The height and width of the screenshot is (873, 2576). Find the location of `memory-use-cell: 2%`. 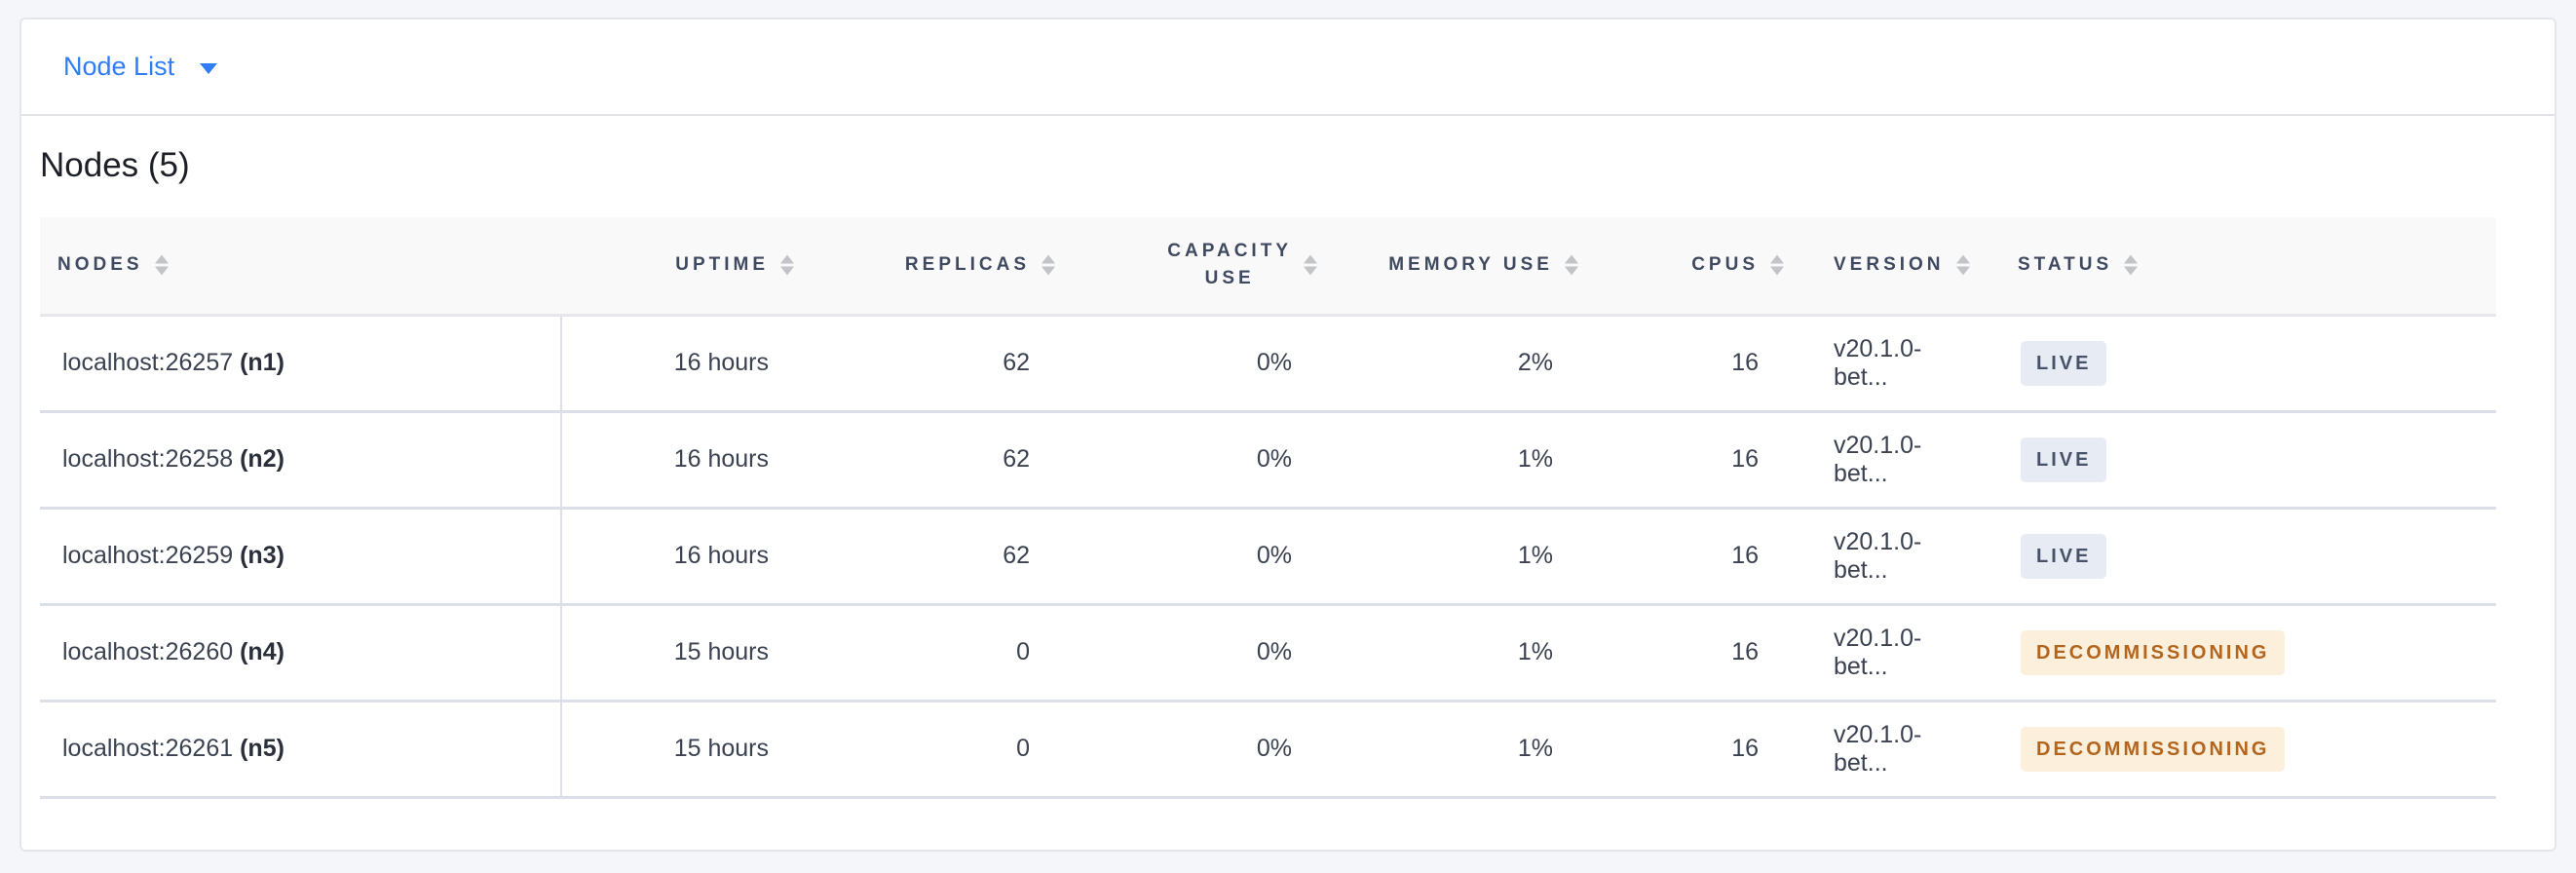

memory-use-cell: 2% is located at coordinates (1461, 364).